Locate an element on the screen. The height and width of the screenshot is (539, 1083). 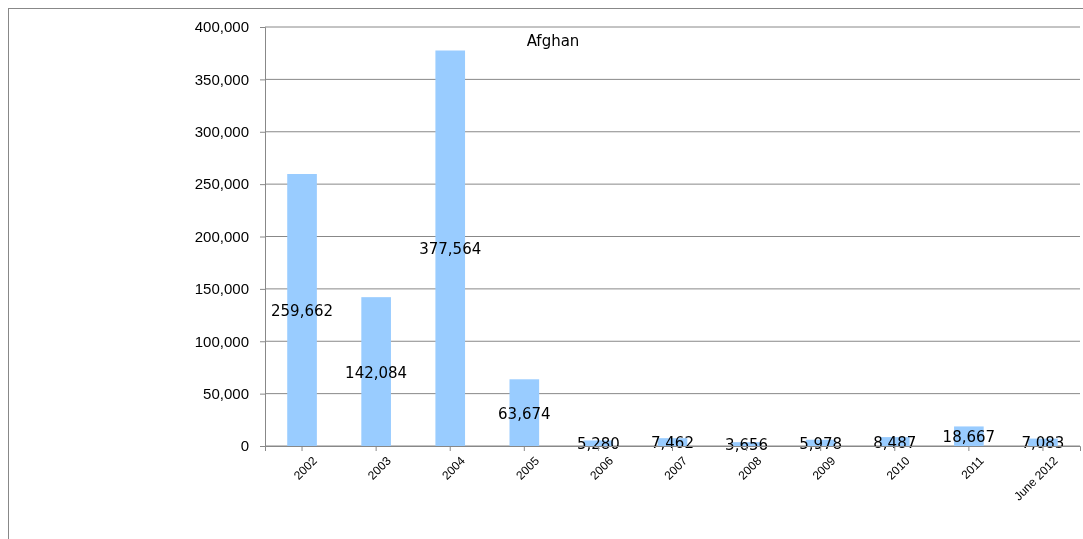
data-label: 377,564 is located at coordinates (450, 249).